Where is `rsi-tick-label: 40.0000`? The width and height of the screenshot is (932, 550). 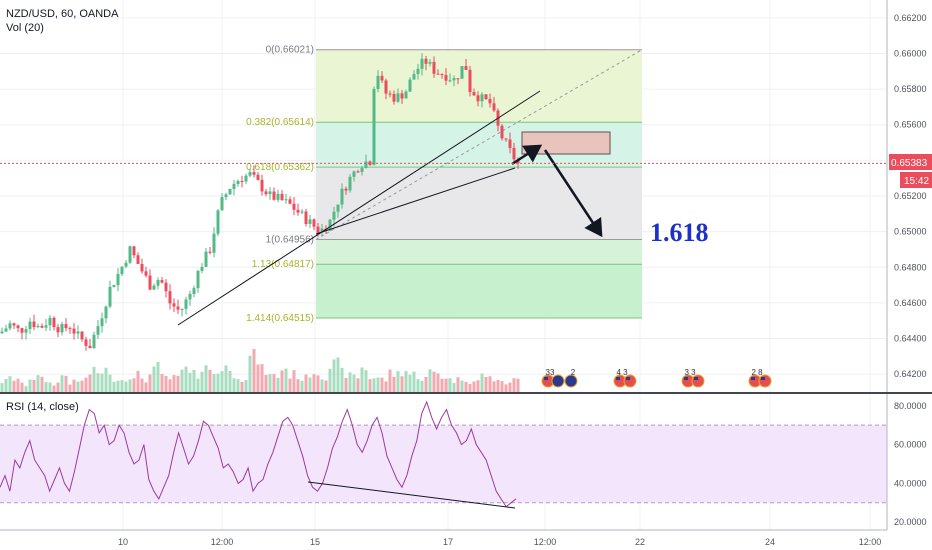
rsi-tick-label: 40.0000 is located at coordinates (910, 483).